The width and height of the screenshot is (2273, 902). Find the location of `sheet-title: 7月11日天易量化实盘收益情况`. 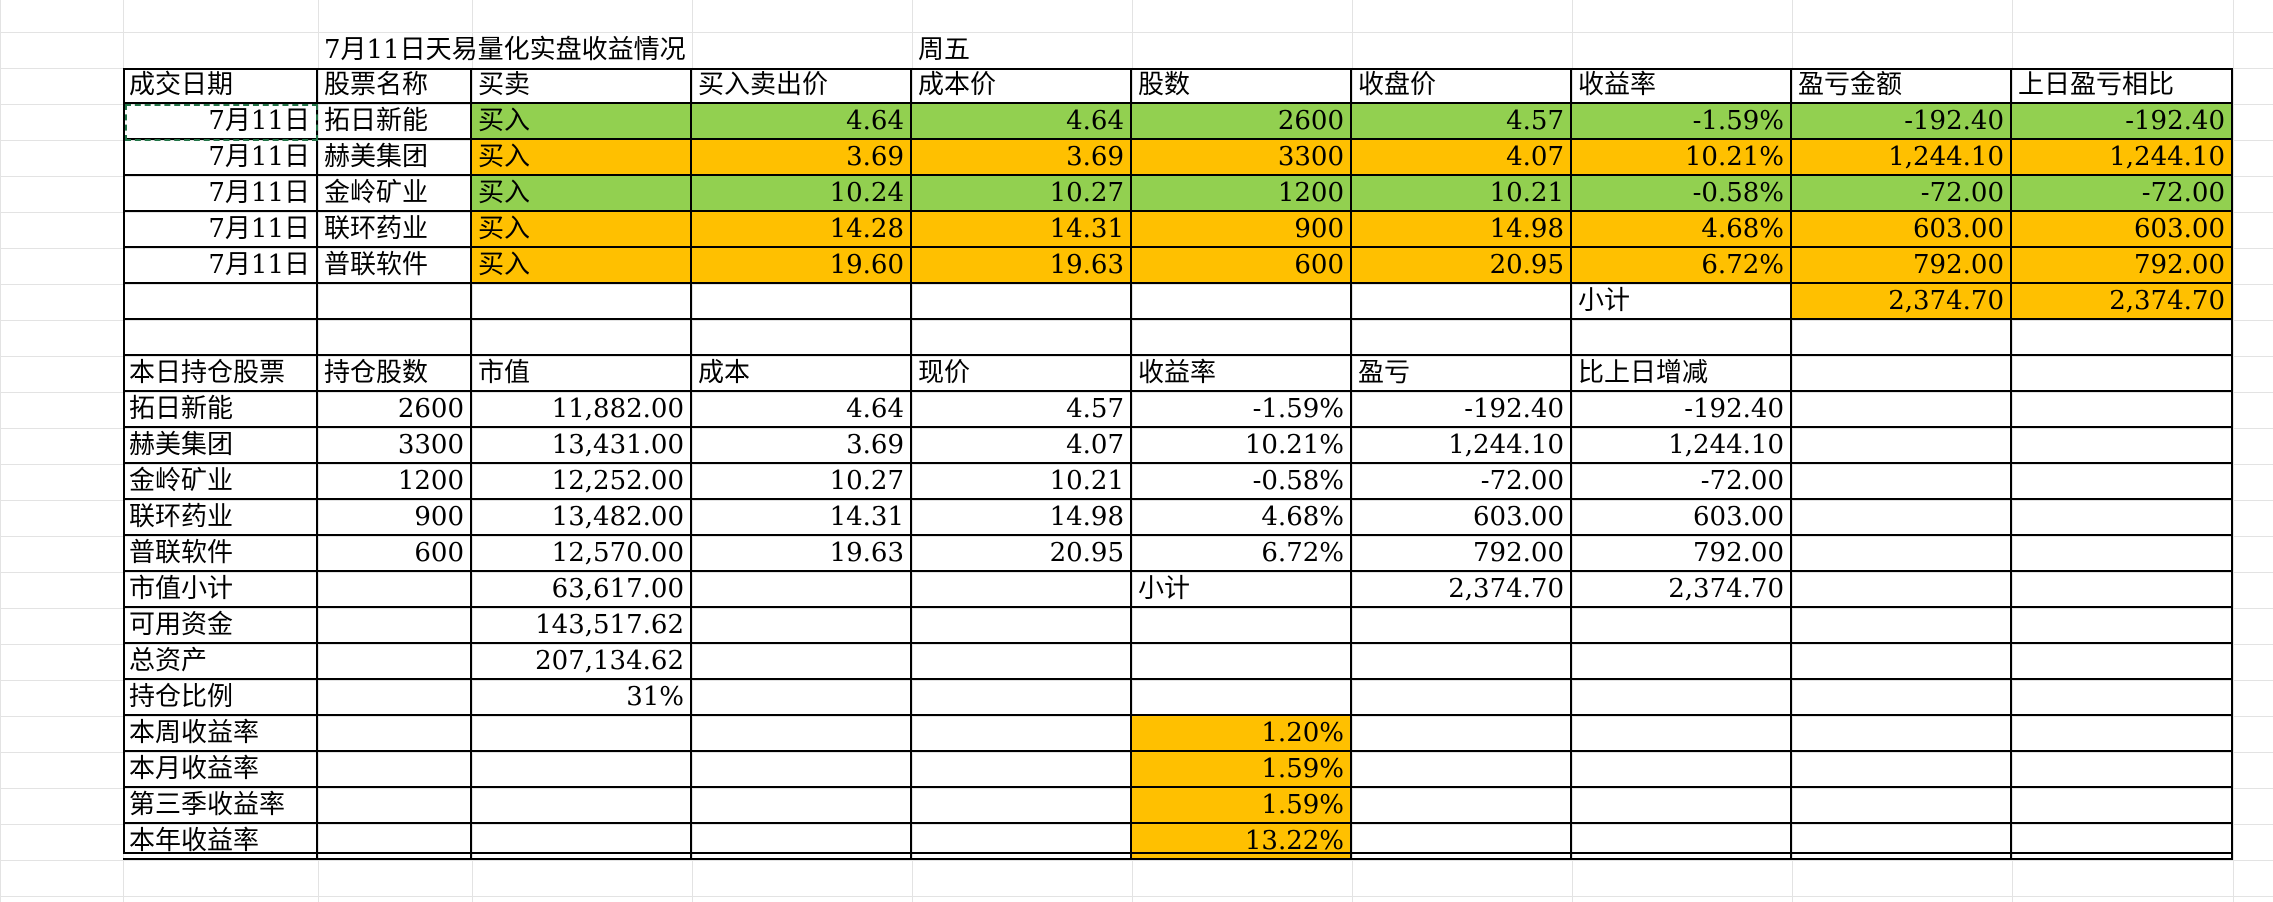

sheet-title: 7月11日天易量化实盘收益情况 is located at coordinates (505, 50).